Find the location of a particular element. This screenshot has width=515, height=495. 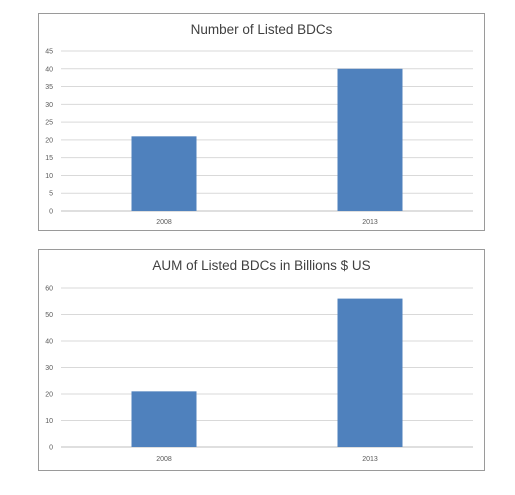

y-tick-label: 60 is located at coordinates (49, 289).